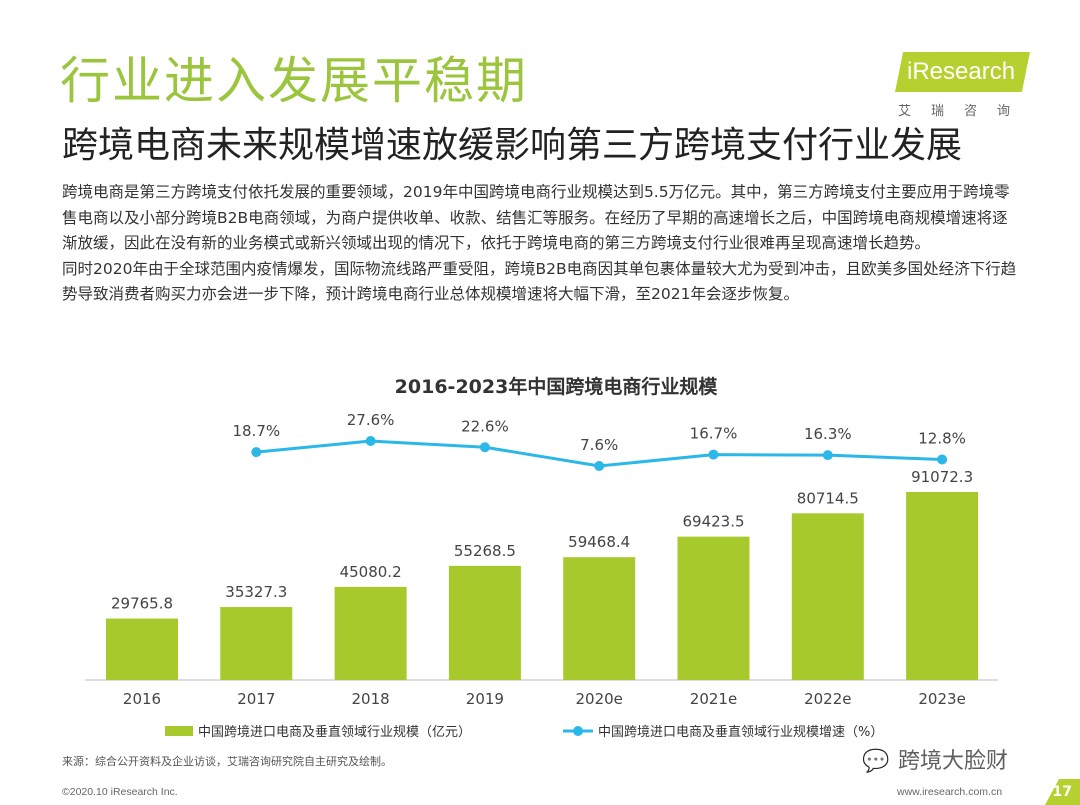 The height and width of the screenshot is (805, 1080). Describe the element at coordinates (740, 732) in the screenshot. I see `legend-line-label: 中国跨境进口电商及垂直领域行业规模增速（%）` at that location.